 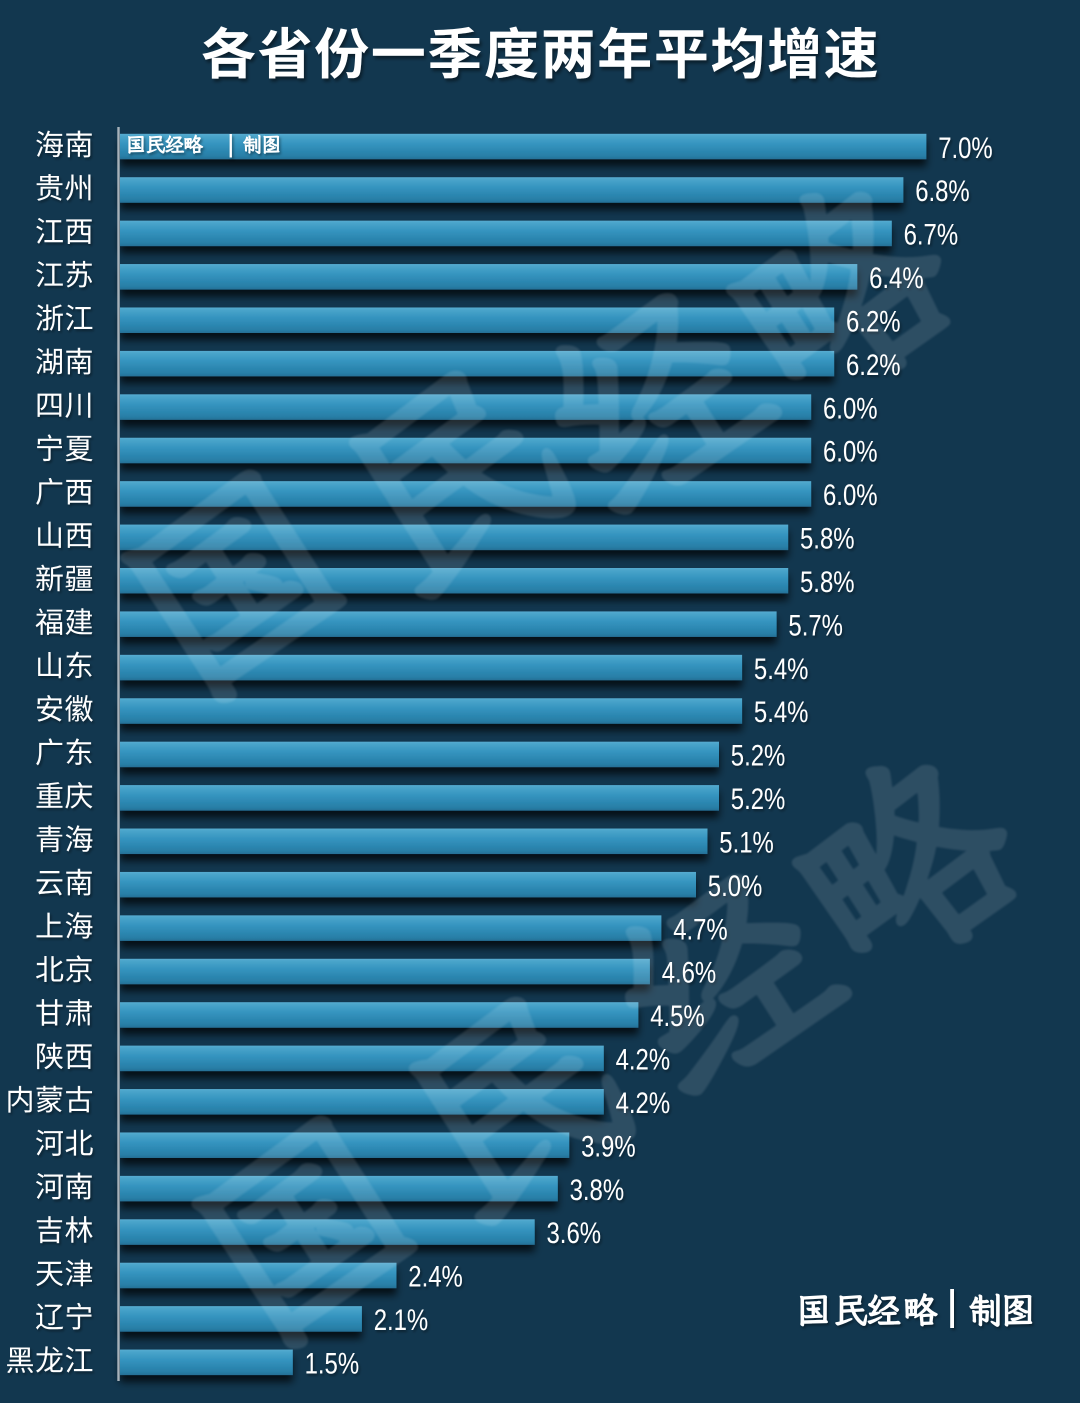 What do you see at coordinates (401, 1320) in the screenshot?
I see `svg-text: 2.1%` at bounding box center [401, 1320].